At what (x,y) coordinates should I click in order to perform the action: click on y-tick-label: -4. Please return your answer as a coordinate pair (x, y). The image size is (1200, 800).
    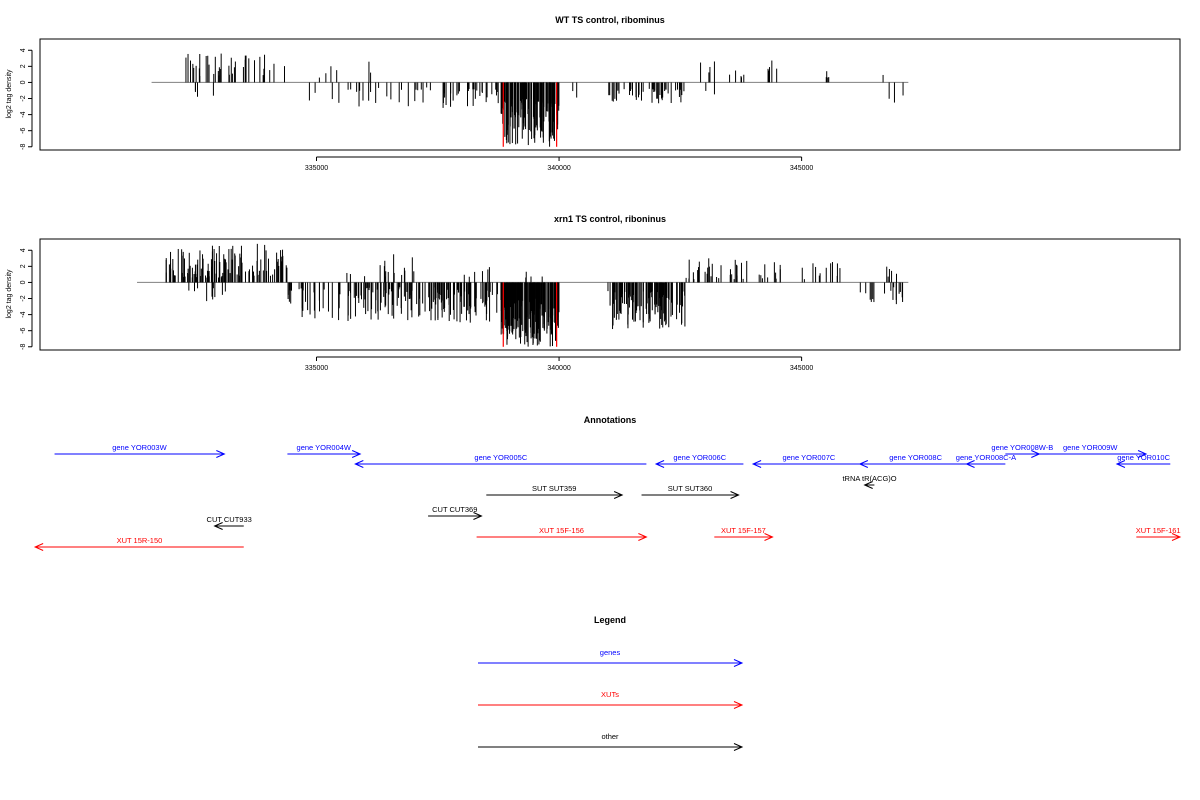
    Looking at the image, I should click on (23, 114).